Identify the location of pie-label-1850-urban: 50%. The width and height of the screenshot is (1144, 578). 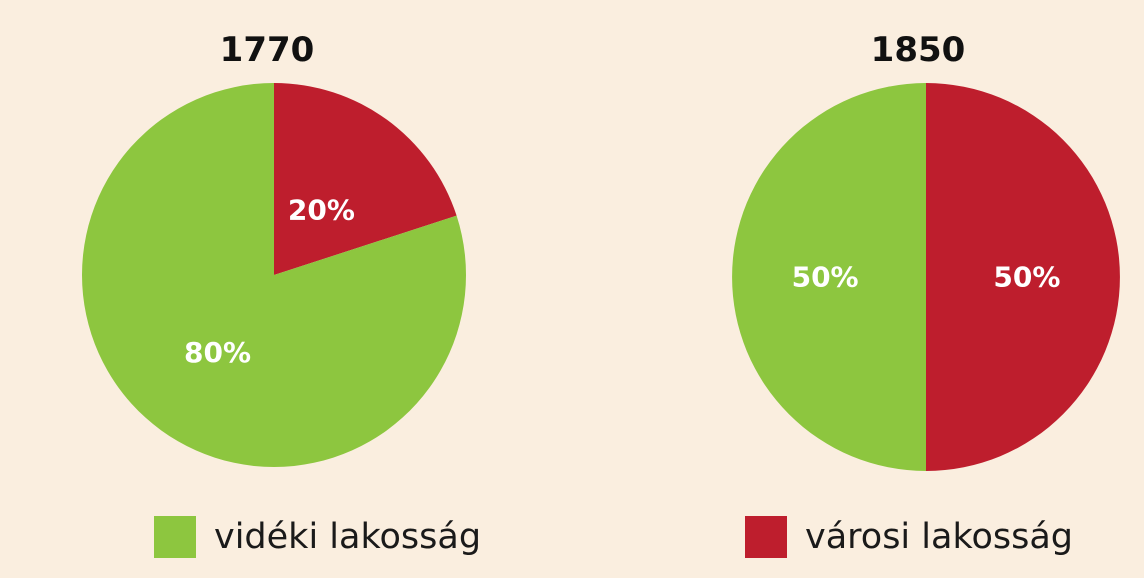
(1026, 277).